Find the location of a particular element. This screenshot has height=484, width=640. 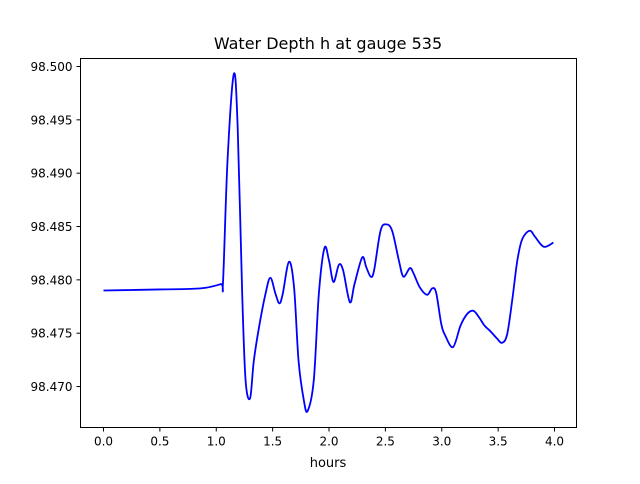

y-tick-label: 98.475 is located at coordinates (52, 334).